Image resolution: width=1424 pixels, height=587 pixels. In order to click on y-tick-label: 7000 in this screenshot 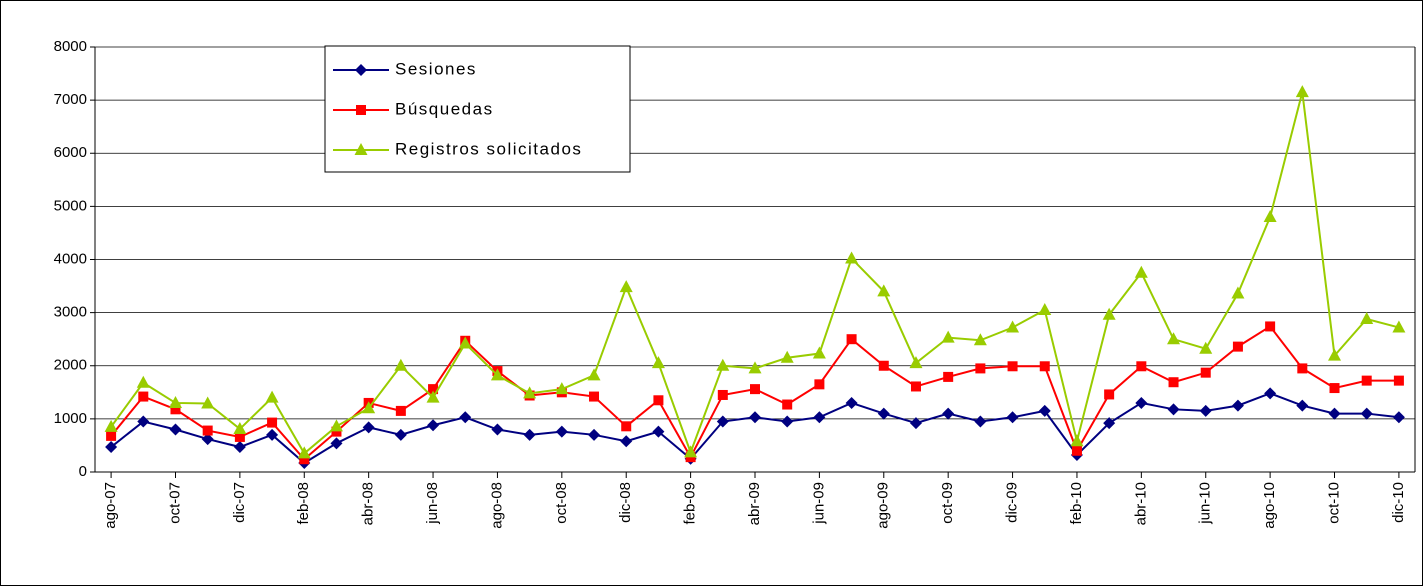, I will do `click(70, 99)`.